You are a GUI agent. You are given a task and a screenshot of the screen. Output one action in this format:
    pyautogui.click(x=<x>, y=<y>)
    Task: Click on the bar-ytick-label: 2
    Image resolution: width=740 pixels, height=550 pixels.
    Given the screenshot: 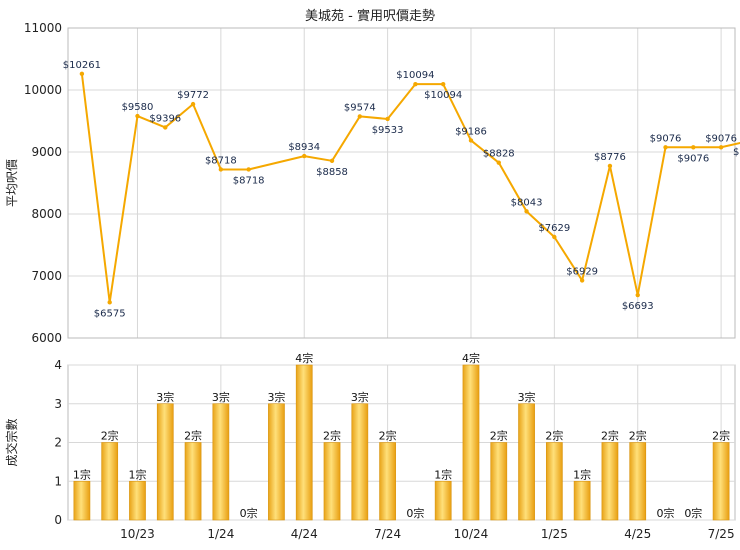 What is the action you would take?
    pyautogui.click(x=58, y=443)
    